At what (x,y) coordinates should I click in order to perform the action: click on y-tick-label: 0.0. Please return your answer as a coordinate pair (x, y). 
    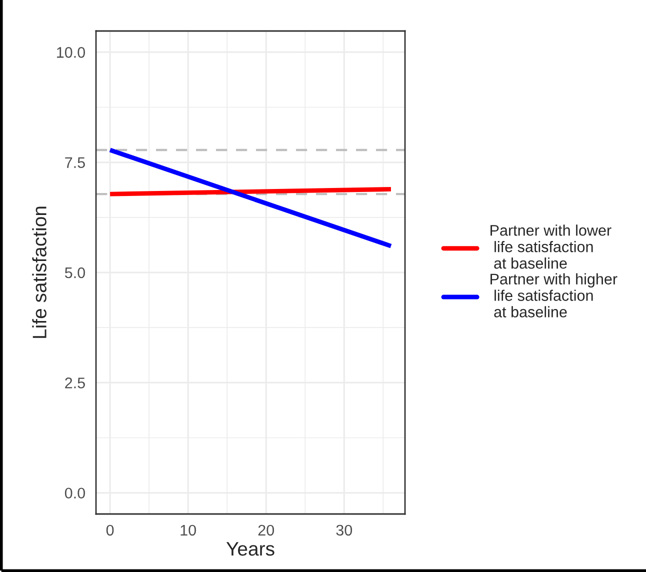
    Looking at the image, I should click on (74, 493).